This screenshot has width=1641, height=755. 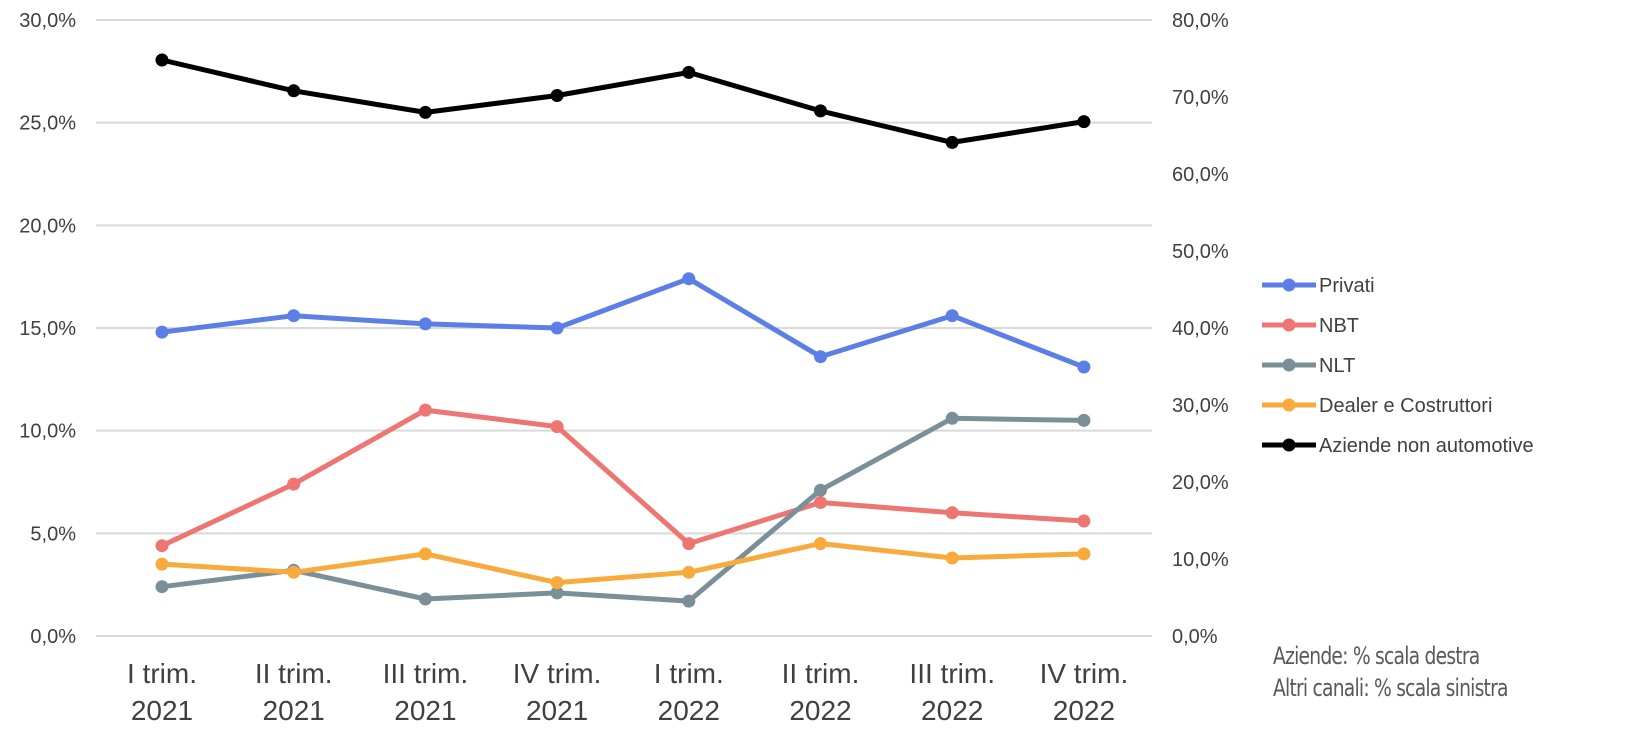 What do you see at coordinates (1200, 483) in the screenshot?
I see `right-tick-label: 20,0%` at bounding box center [1200, 483].